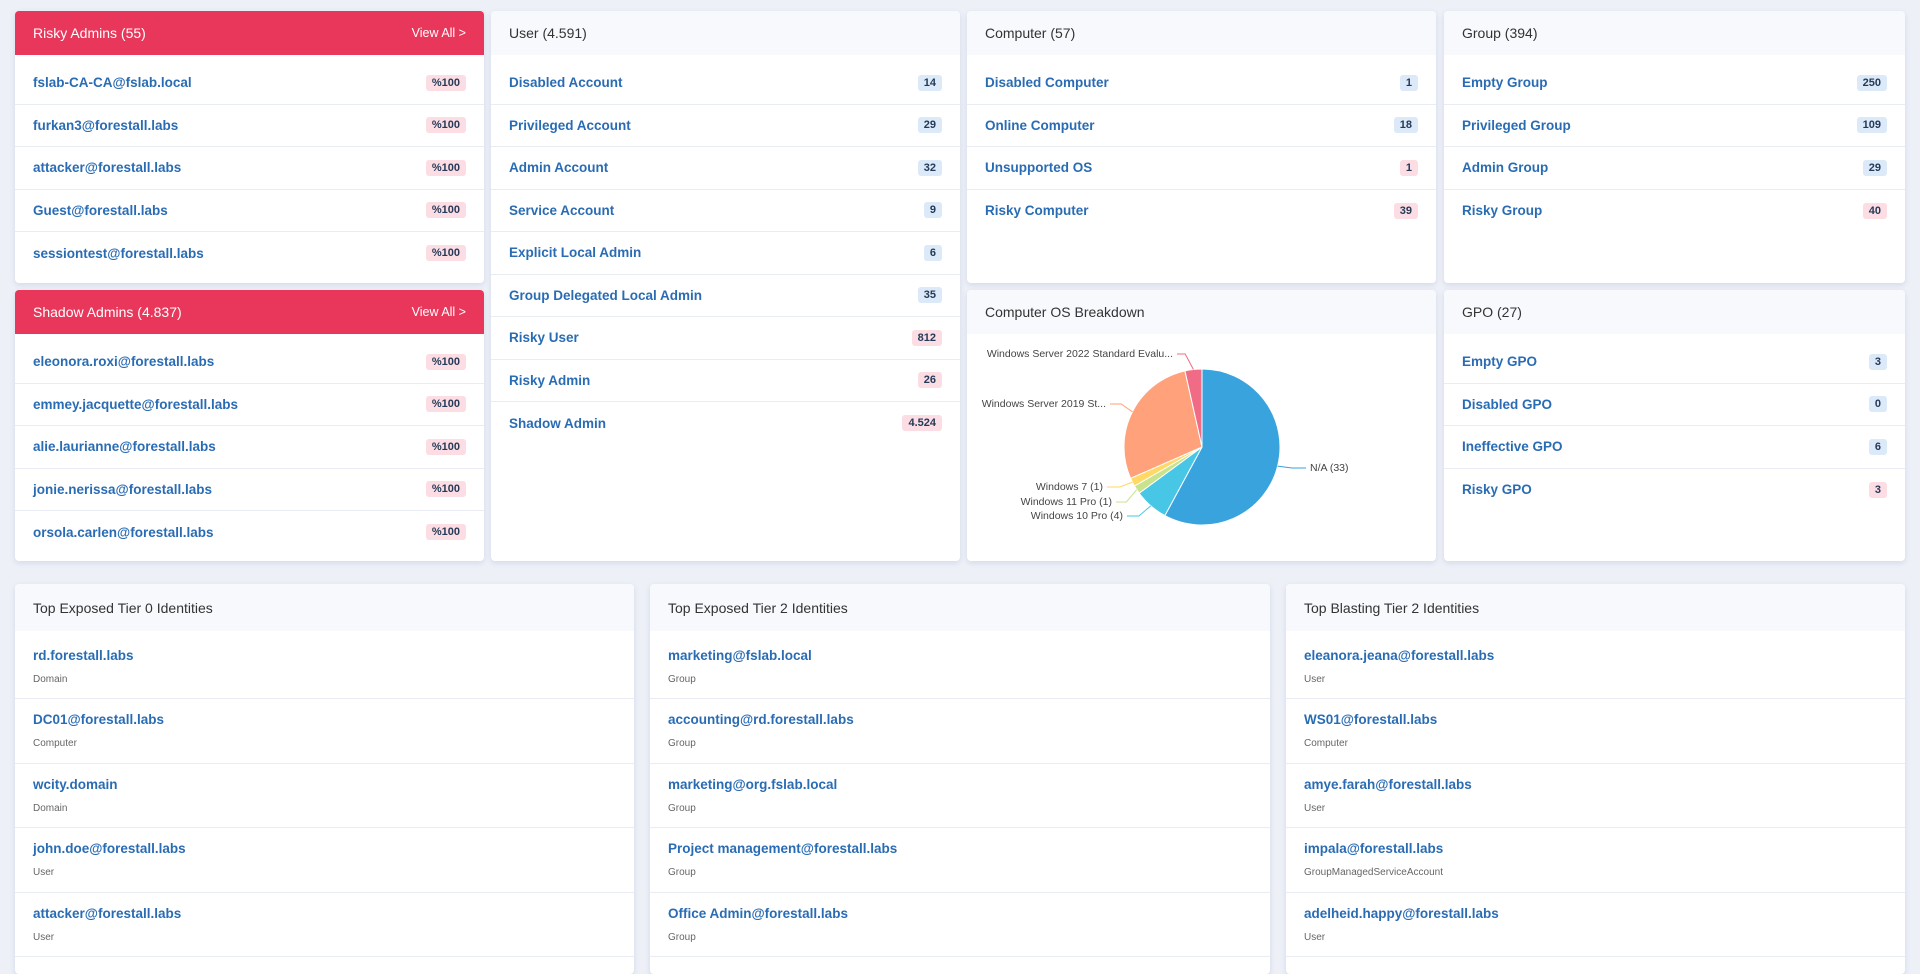 The width and height of the screenshot is (1920, 974). Describe the element at coordinates (725, 83) in the screenshot. I see `list-row: Disabled Account 14` at that location.